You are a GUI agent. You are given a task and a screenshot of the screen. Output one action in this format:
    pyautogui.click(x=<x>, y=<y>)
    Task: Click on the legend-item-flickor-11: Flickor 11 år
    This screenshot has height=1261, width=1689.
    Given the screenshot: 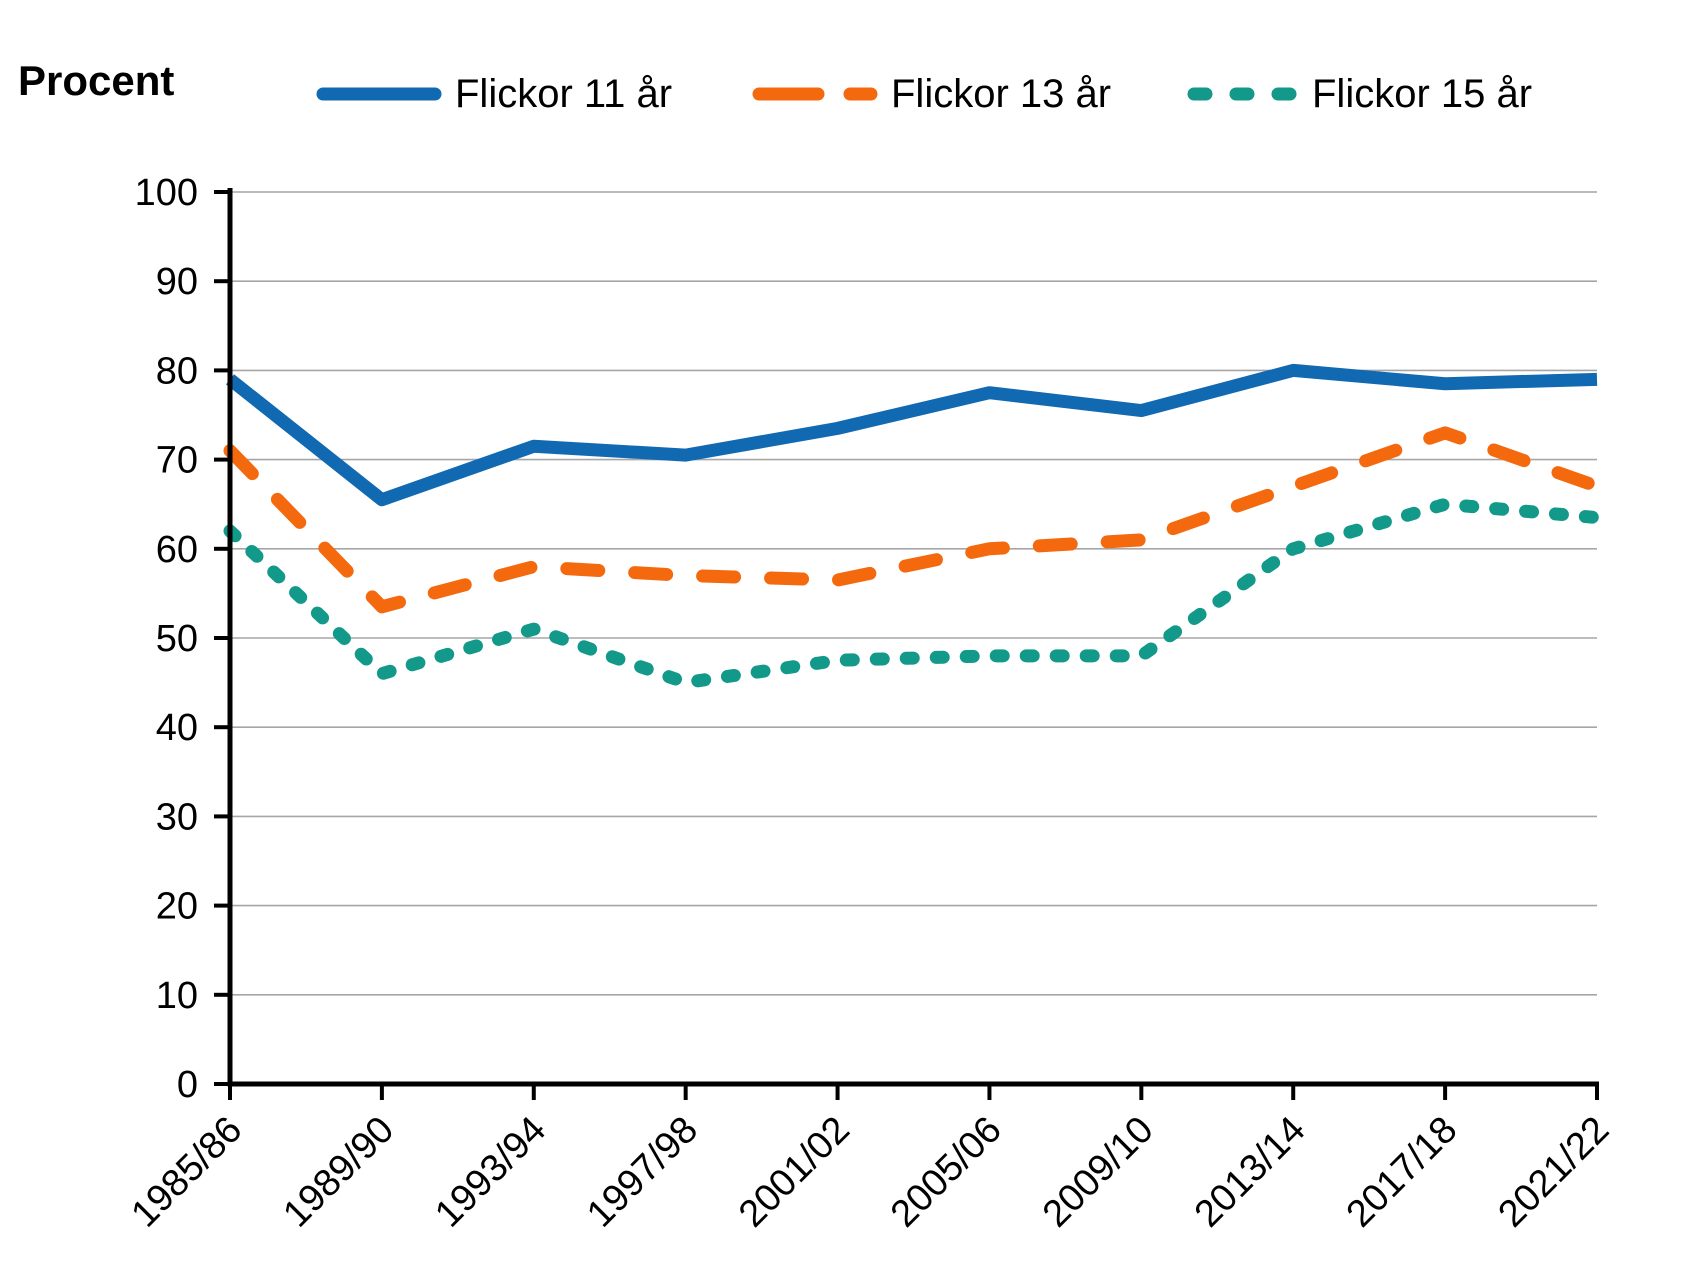 What is the action you would take?
    pyautogui.click(x=494, y=94)
    